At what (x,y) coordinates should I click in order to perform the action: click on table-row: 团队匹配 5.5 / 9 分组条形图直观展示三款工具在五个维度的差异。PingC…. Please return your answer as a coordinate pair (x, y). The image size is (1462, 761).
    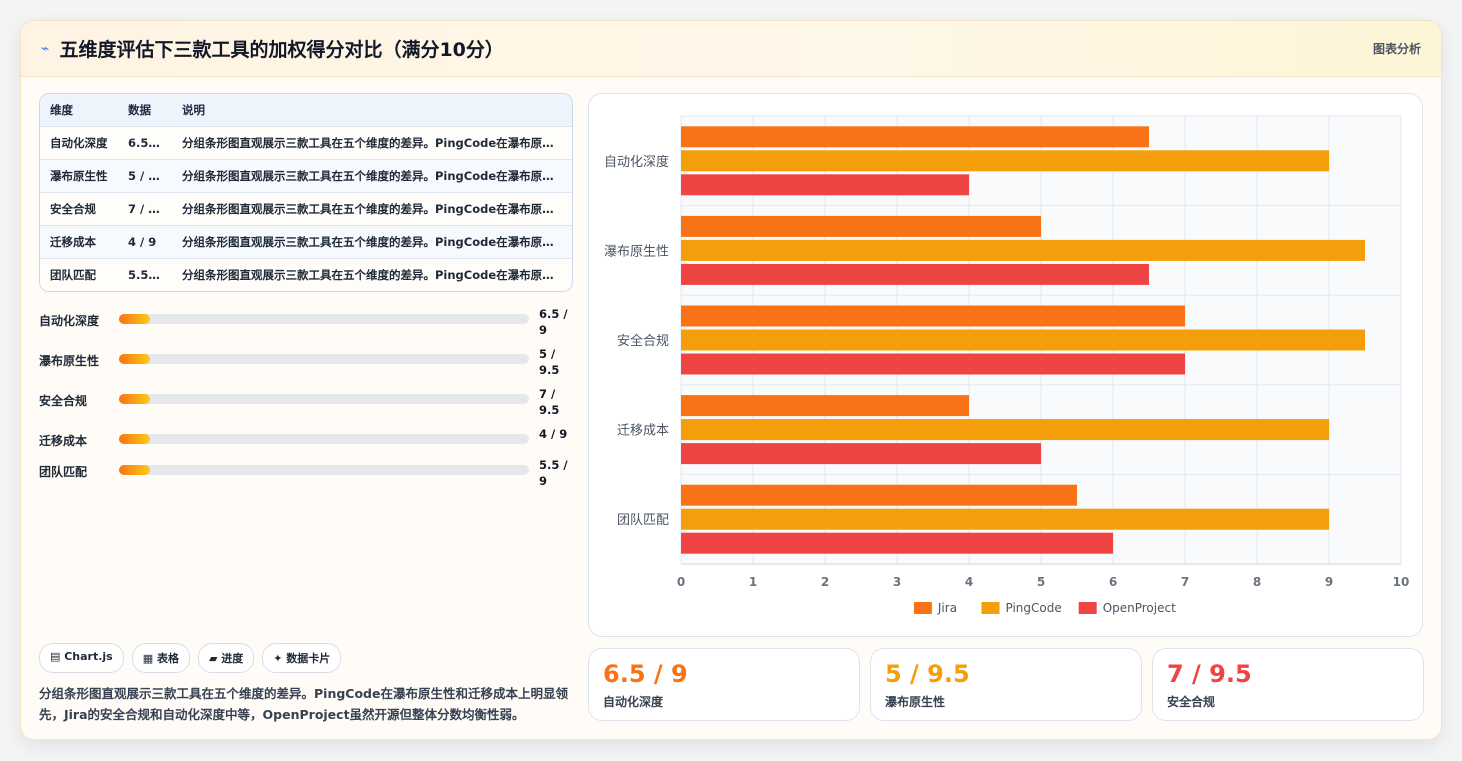
    Looking at the image, I should click on (306, 274).